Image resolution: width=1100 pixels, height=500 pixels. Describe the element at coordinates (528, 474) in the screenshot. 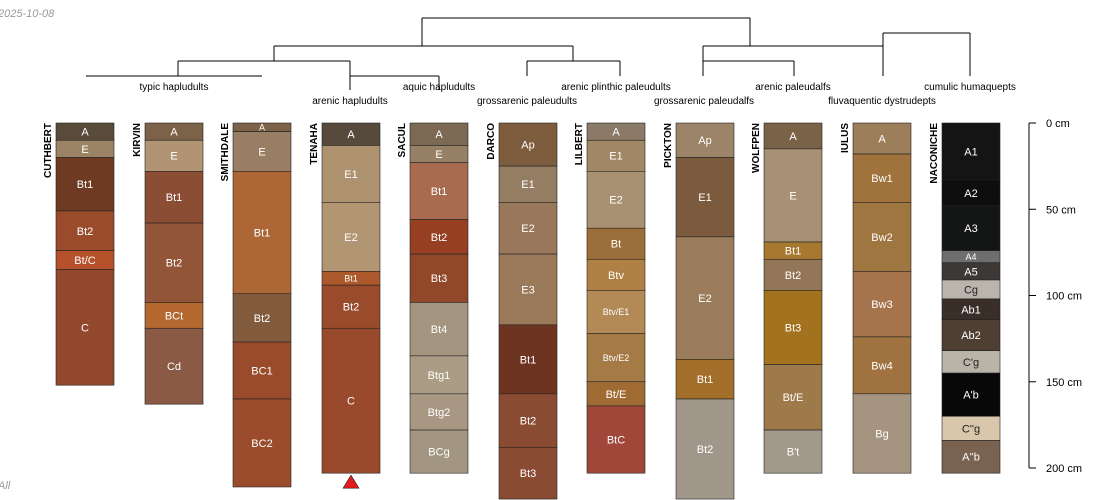

I see `horizon-label: Bt3` at that location.